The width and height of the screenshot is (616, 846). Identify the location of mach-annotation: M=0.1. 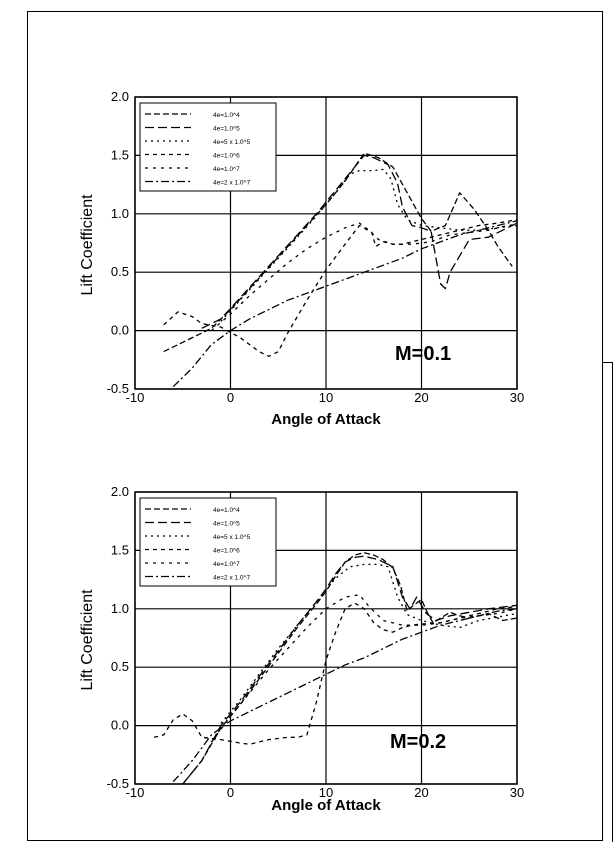
(423, 354).